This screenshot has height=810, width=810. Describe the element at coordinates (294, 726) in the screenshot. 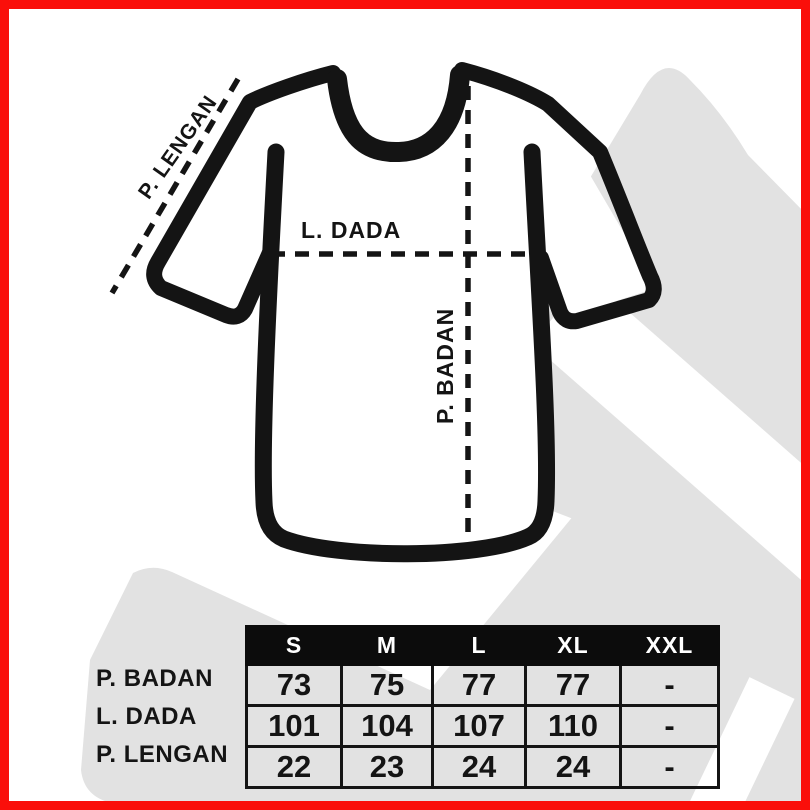

I see `table-cell: 101` at that location.